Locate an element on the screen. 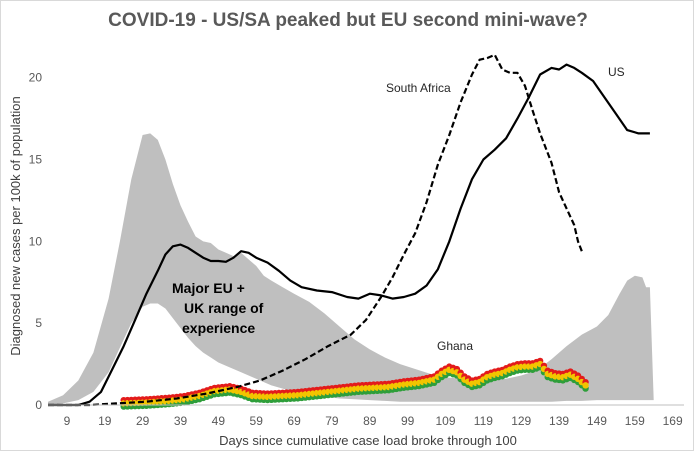 This screenshot has height=453, width=696. x-tick-label: 69 is located at coordinates (294, 421).